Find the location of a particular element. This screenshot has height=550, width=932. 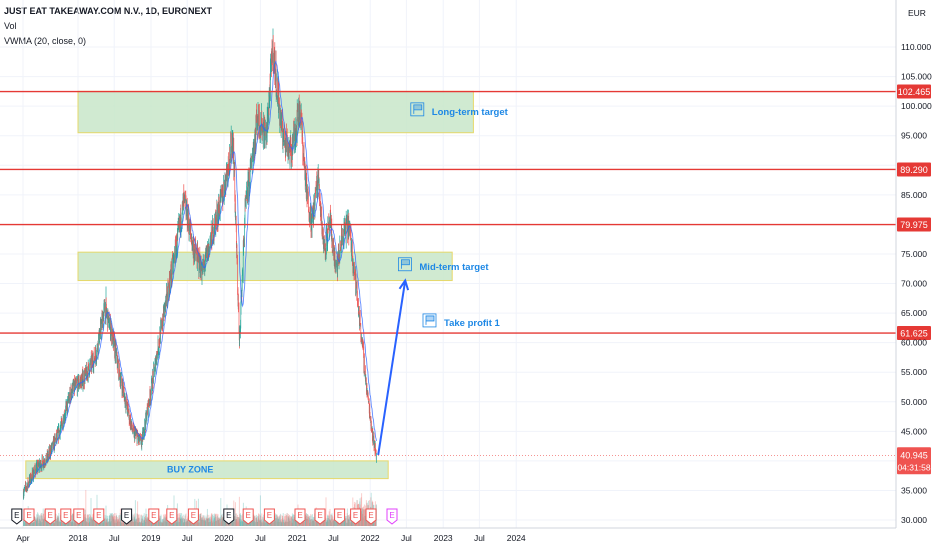

earnings-marker-label: E is located at coordinates (391, 515).